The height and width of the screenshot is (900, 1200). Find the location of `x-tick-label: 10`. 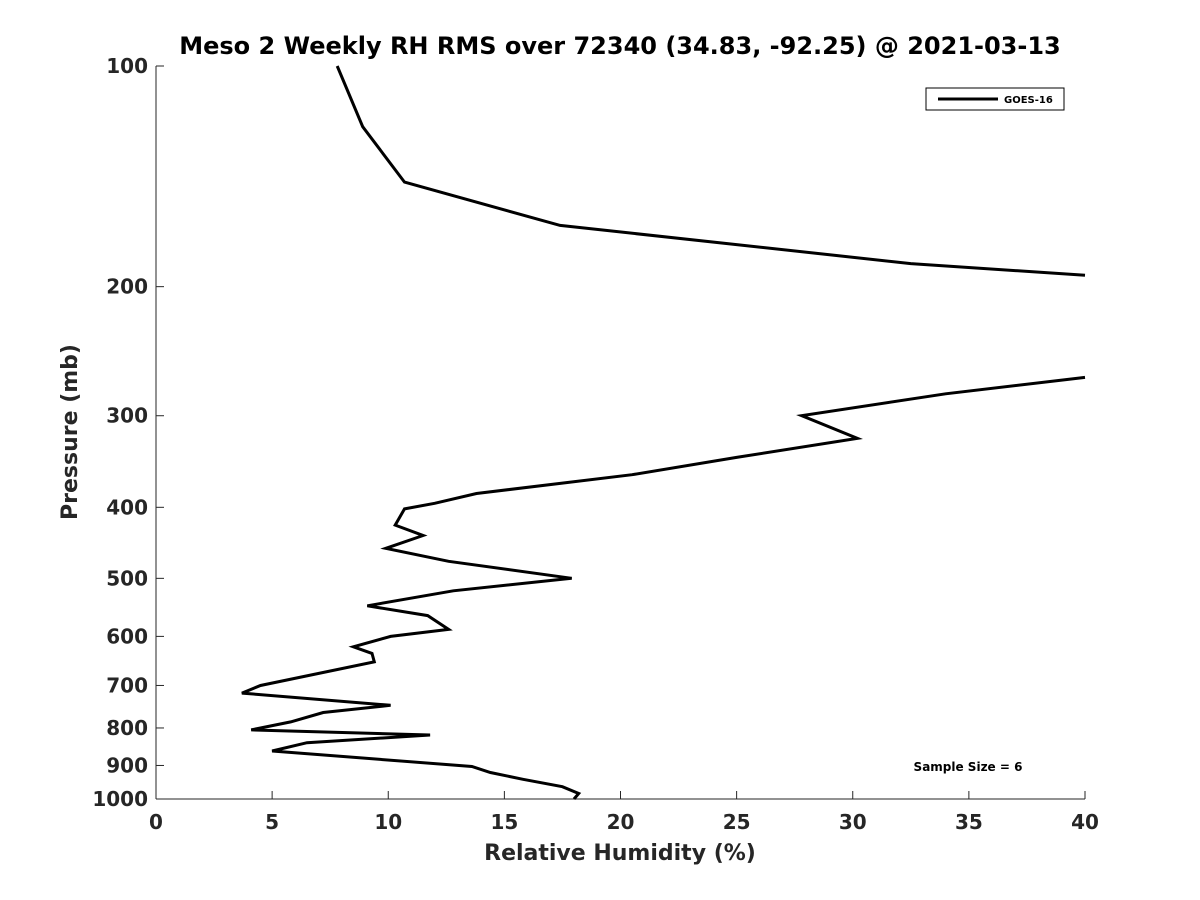

x-tick-label: 10 is located at coordinates (388, 822).